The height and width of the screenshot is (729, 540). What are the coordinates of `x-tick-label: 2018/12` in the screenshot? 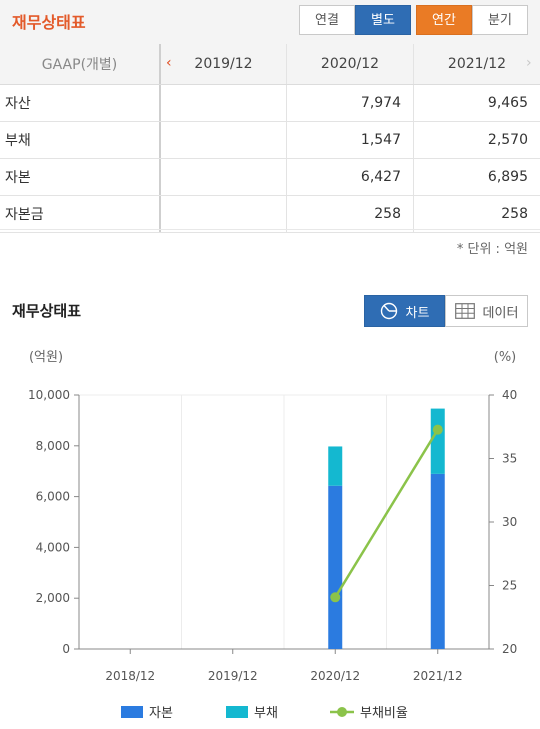 It's located at (130, 676).